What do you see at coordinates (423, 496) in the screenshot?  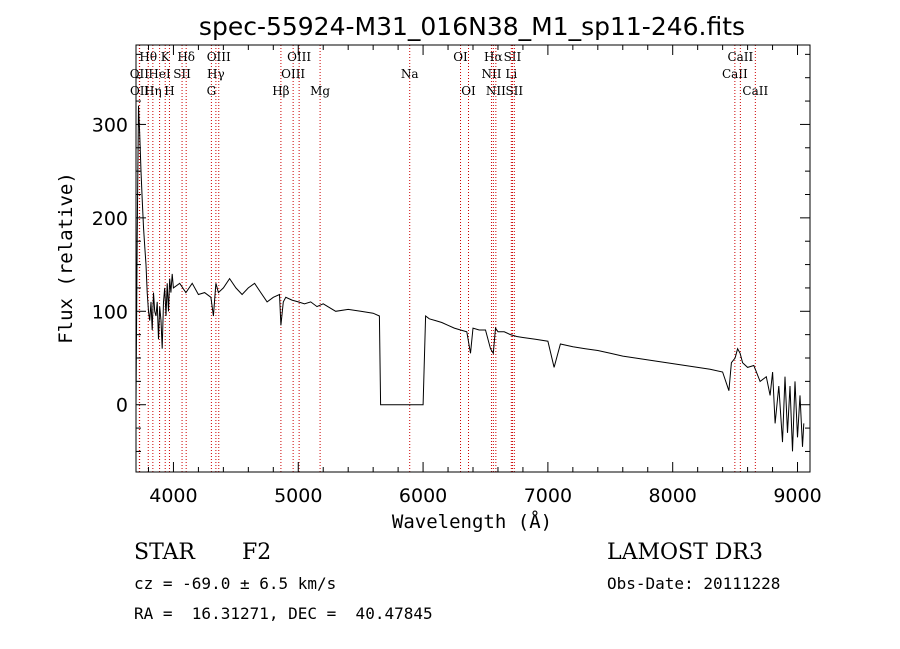 I see `x-tick-label-2: 6000` at bounding box center [423, 496].